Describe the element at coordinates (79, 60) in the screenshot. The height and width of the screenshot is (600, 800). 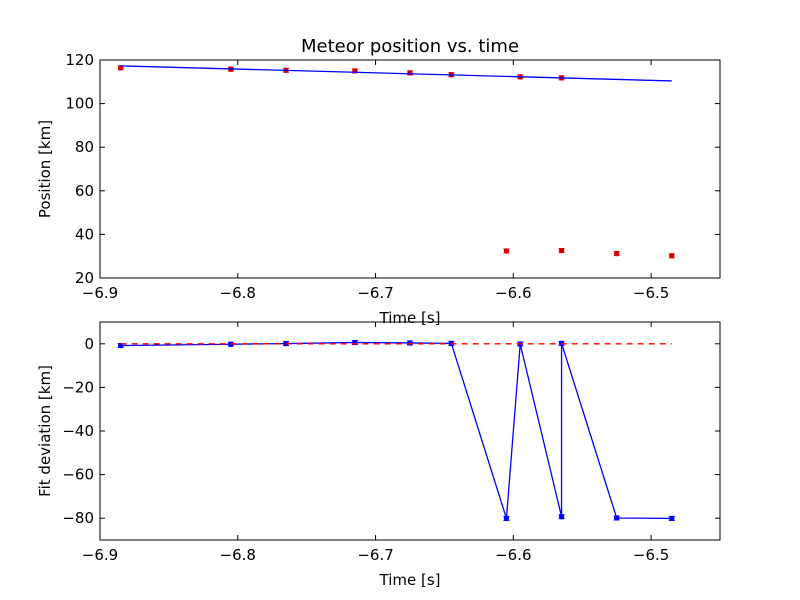
I see `y-tick-label: 120` at that location.